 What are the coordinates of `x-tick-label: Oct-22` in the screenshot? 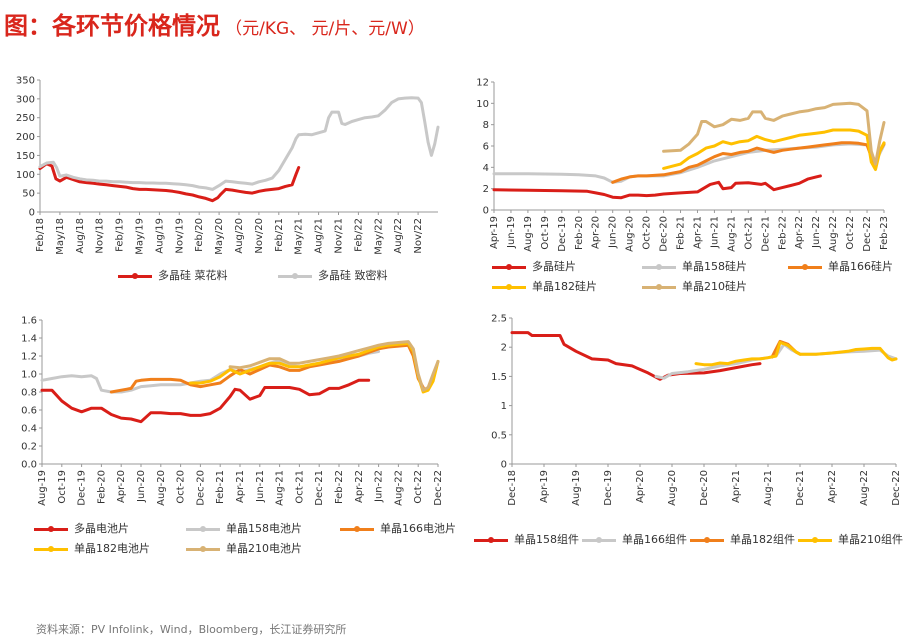 It's located at (850, 233).